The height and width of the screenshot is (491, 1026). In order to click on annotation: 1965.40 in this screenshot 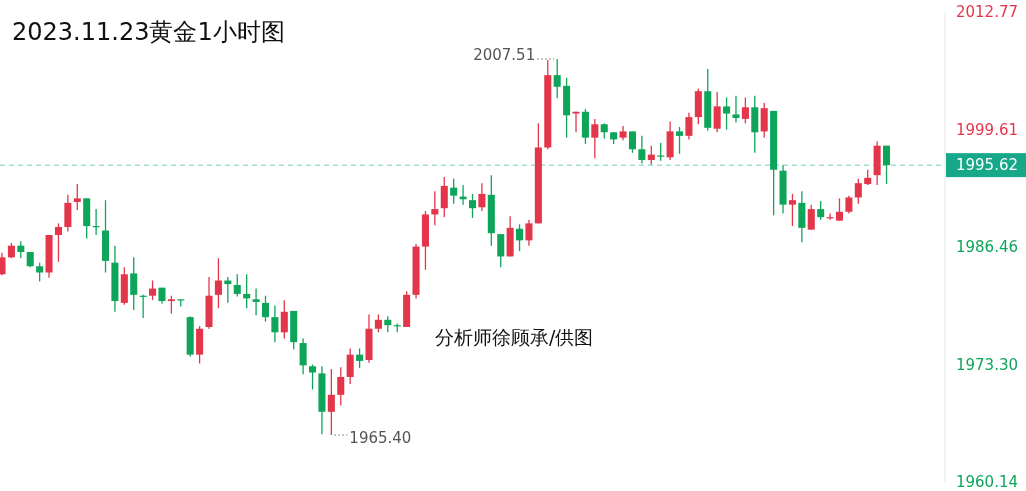, I will do `click(380, 437)`.